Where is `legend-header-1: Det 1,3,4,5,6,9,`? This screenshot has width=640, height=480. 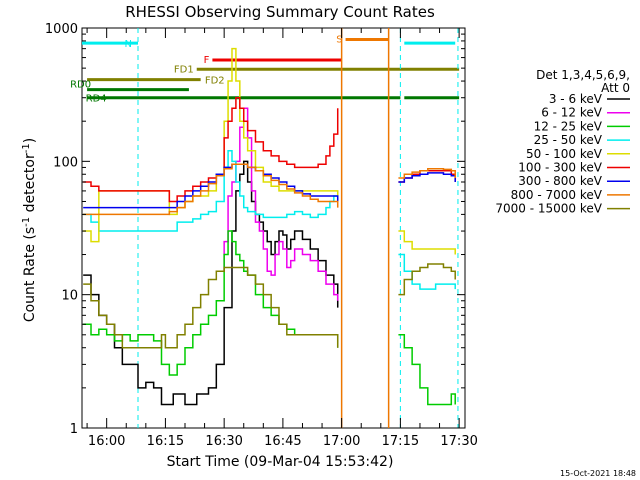 legend-header-1: Det 1,3,4,5,6,9, is located at coordinates (583, 75).